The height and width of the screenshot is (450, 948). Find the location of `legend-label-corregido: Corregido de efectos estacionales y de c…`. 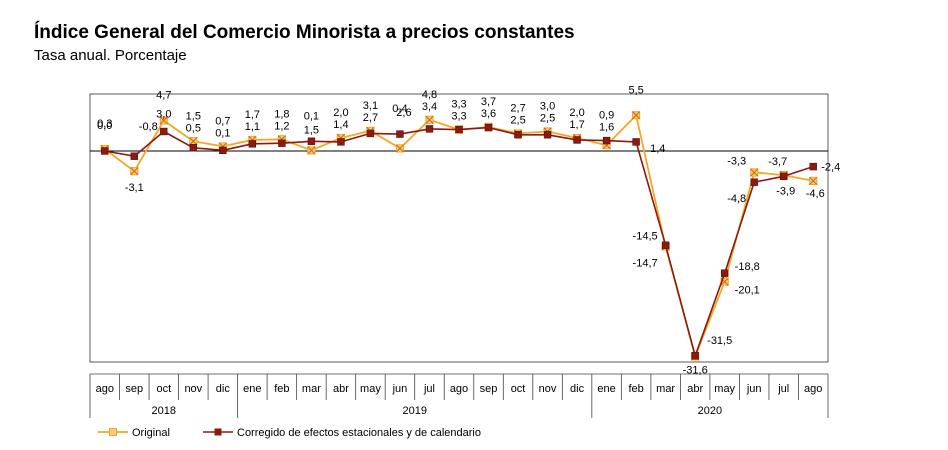

legend-label-corregido: Corregido de efectos estacionales y de c… is located at coordinates (359, 433).